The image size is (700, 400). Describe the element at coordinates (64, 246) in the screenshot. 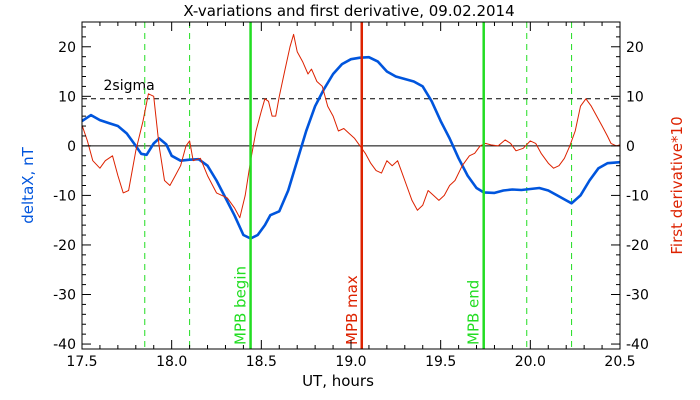

I see `y-tick-label-left: -20` at that location.